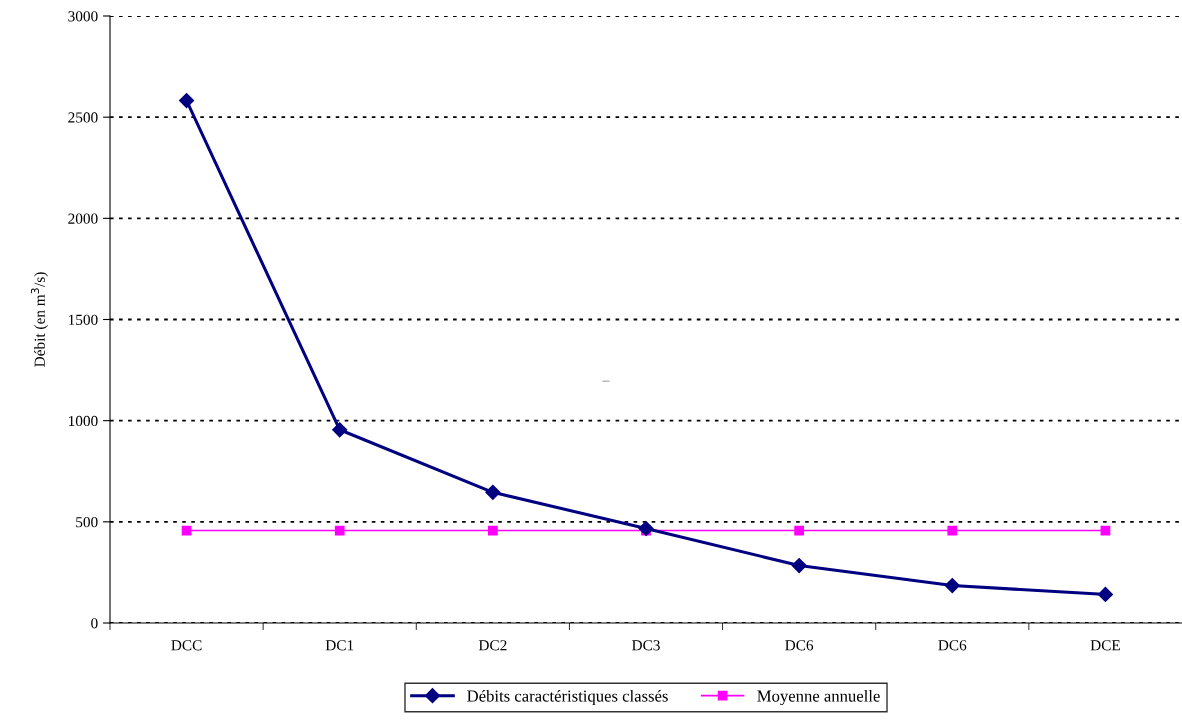 The height and width of the screenshot is (720, 1182). What do you see at coordinates (83, 16) in the screenshot?
I see `y-tick-label: 3000` at bounding box center [83, 16].